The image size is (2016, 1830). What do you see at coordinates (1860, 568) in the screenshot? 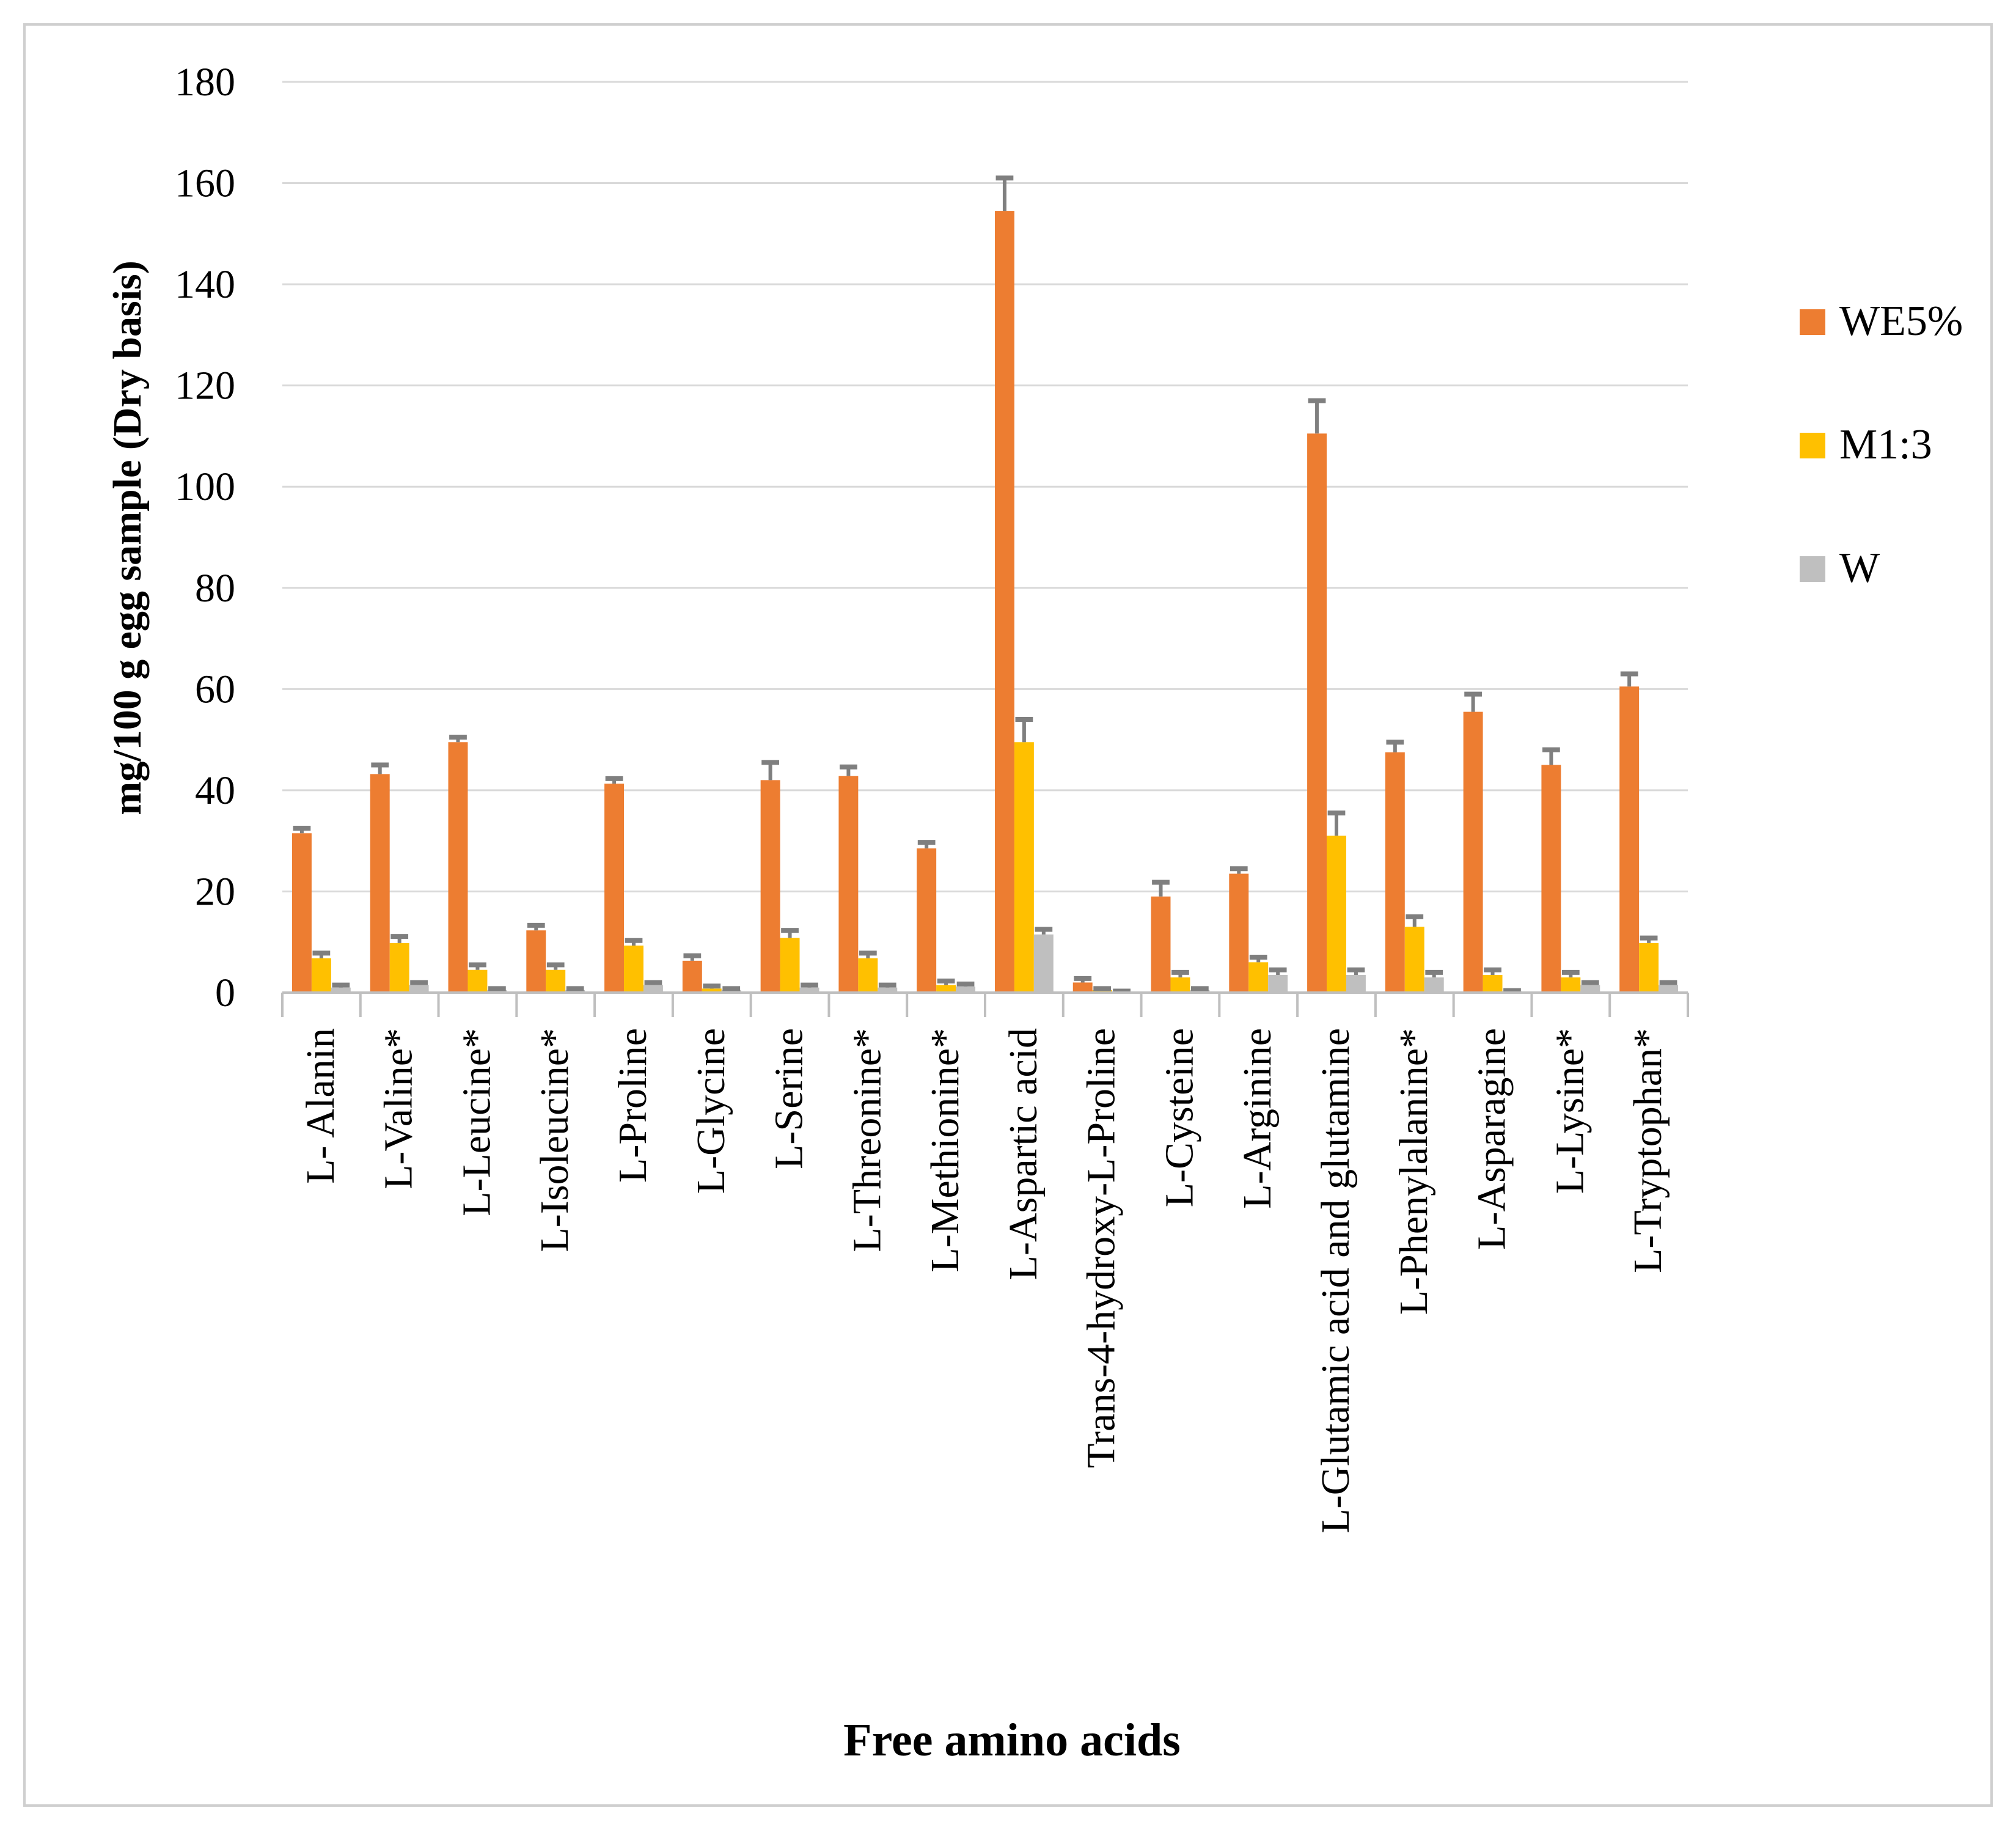
I see `legend-label: W` at bounding box center [1860, 568].